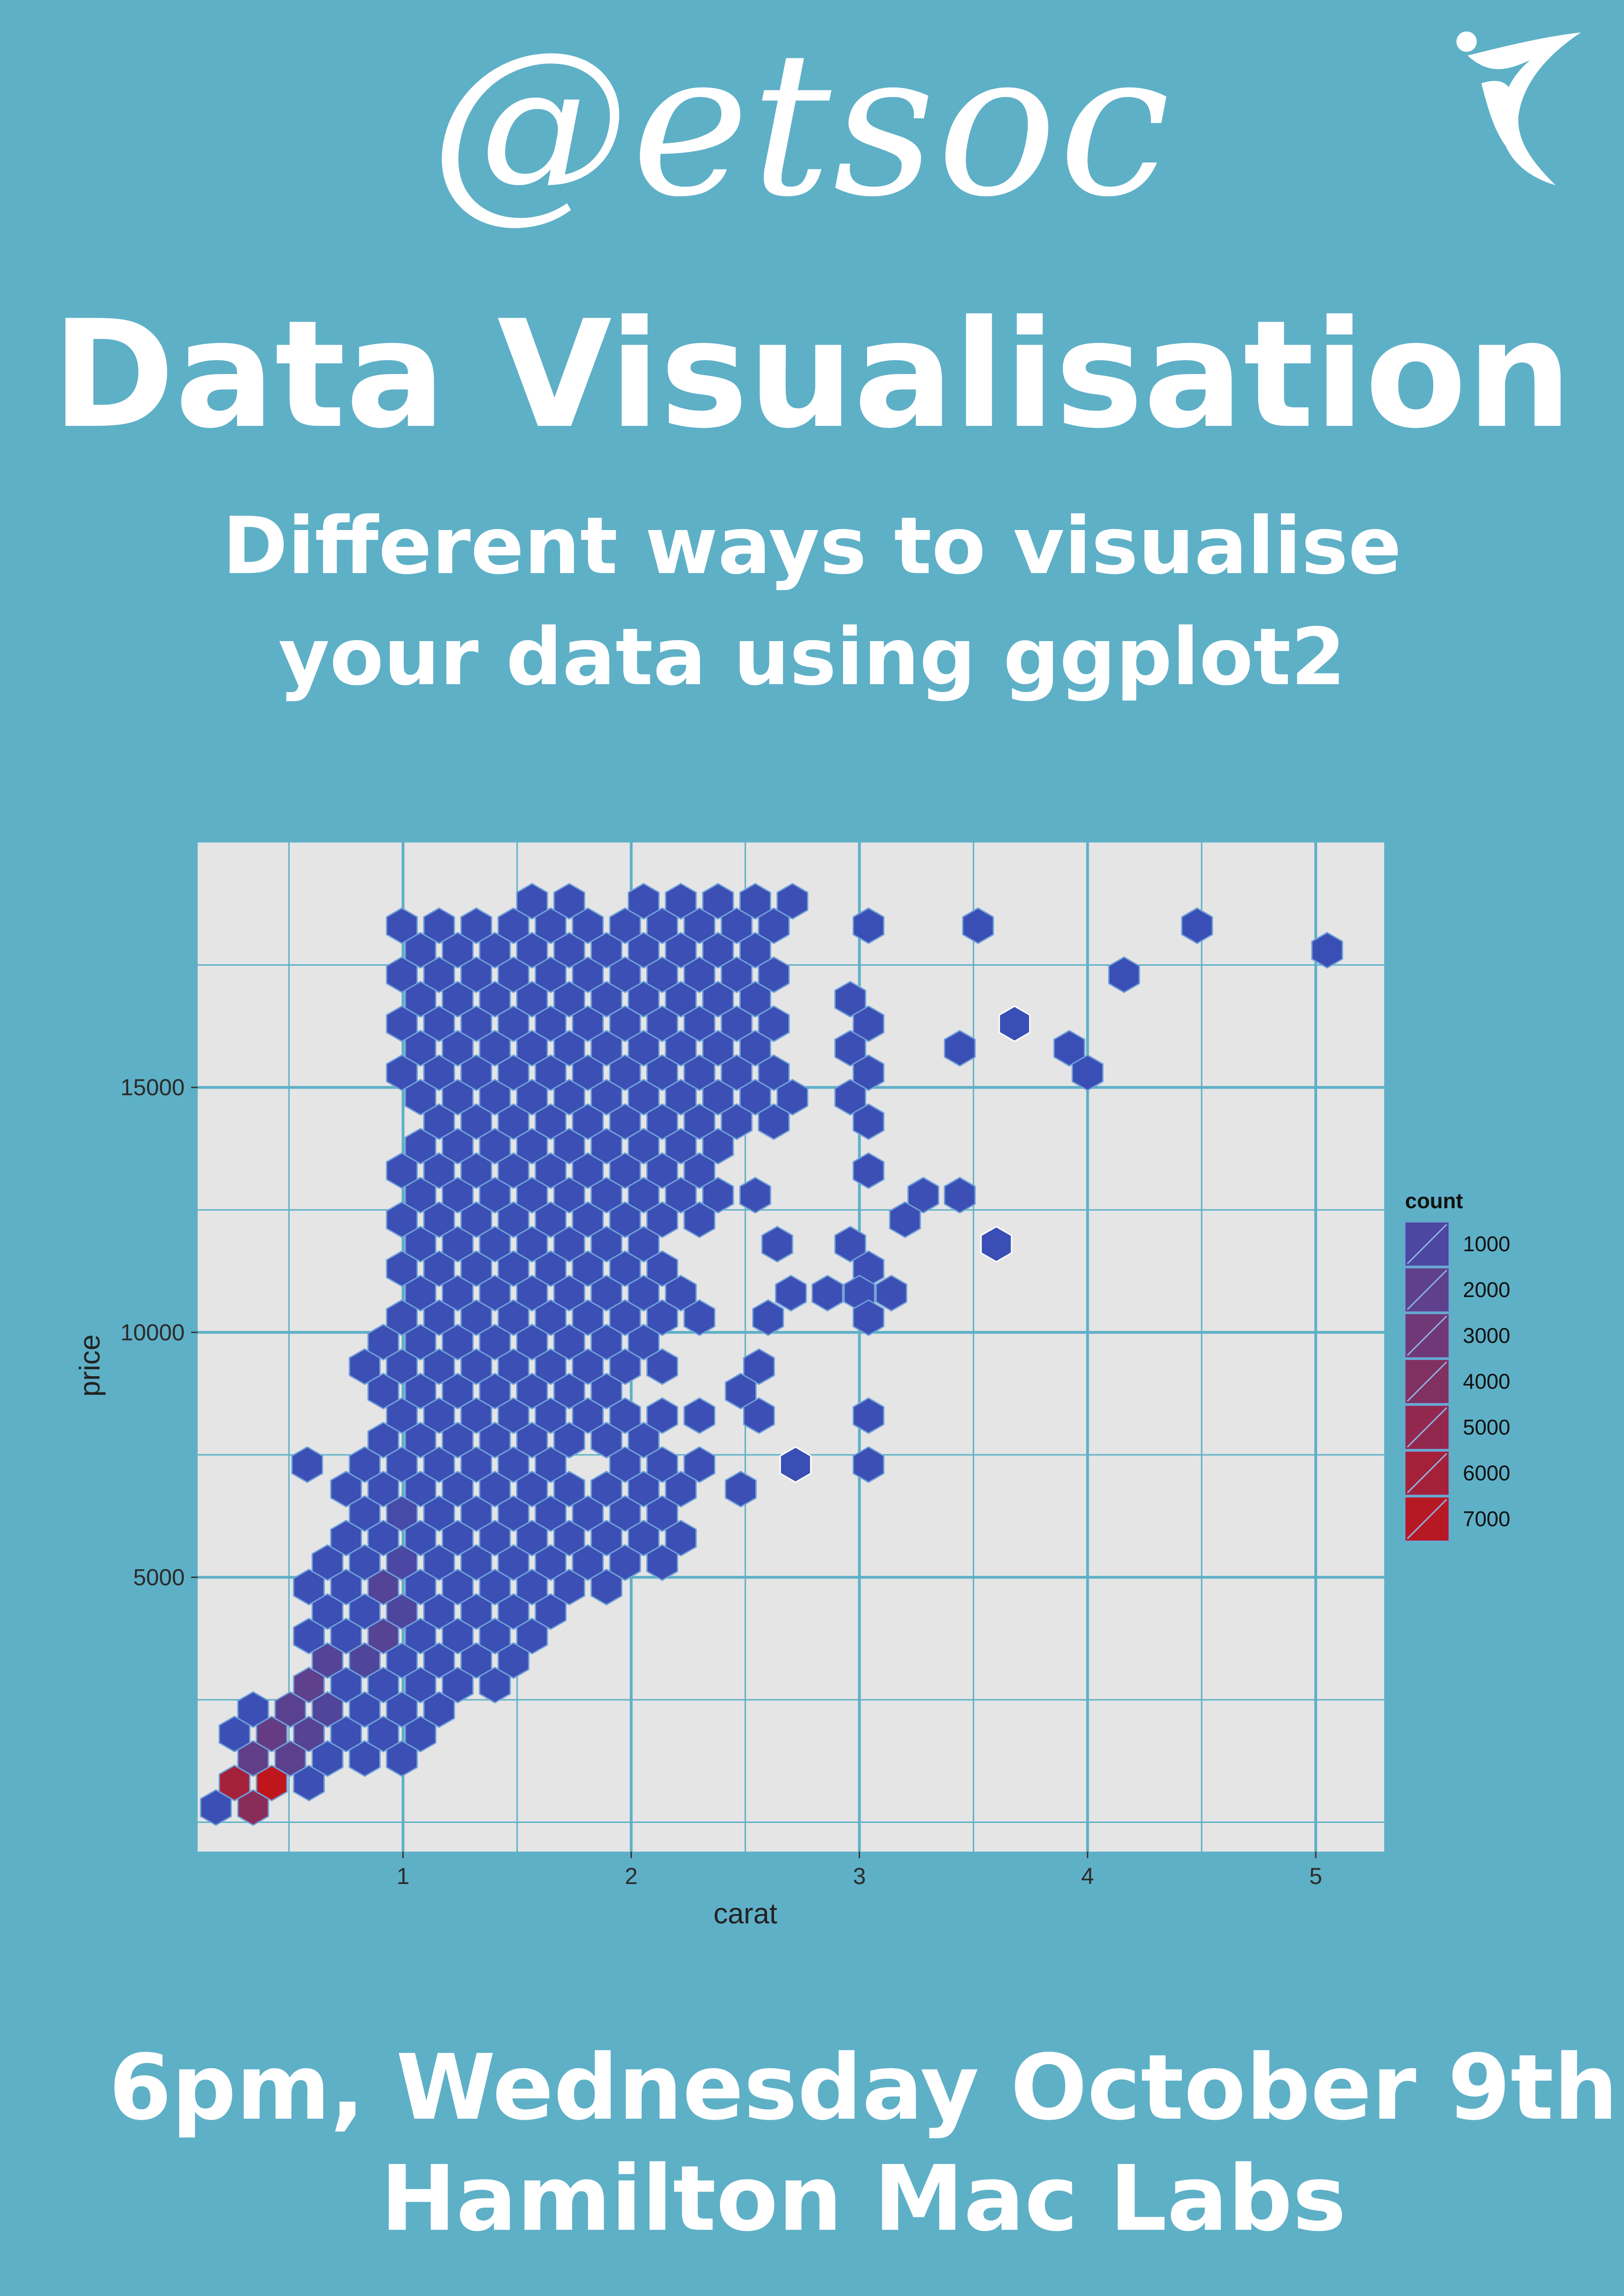  What do you see at coordinates (1518, 108) in the screenshot?
I see `society-emblem-icon` at bounding box center [1518, 108].